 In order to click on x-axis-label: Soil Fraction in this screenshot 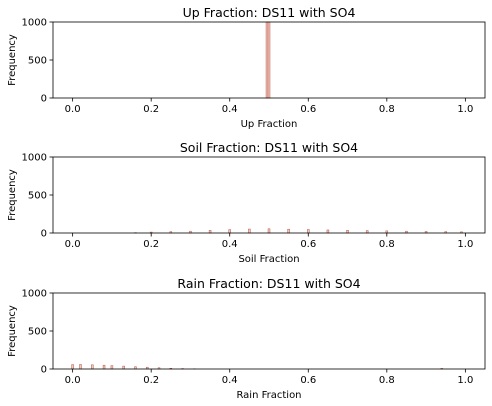, I will do `click(268, 259)`.